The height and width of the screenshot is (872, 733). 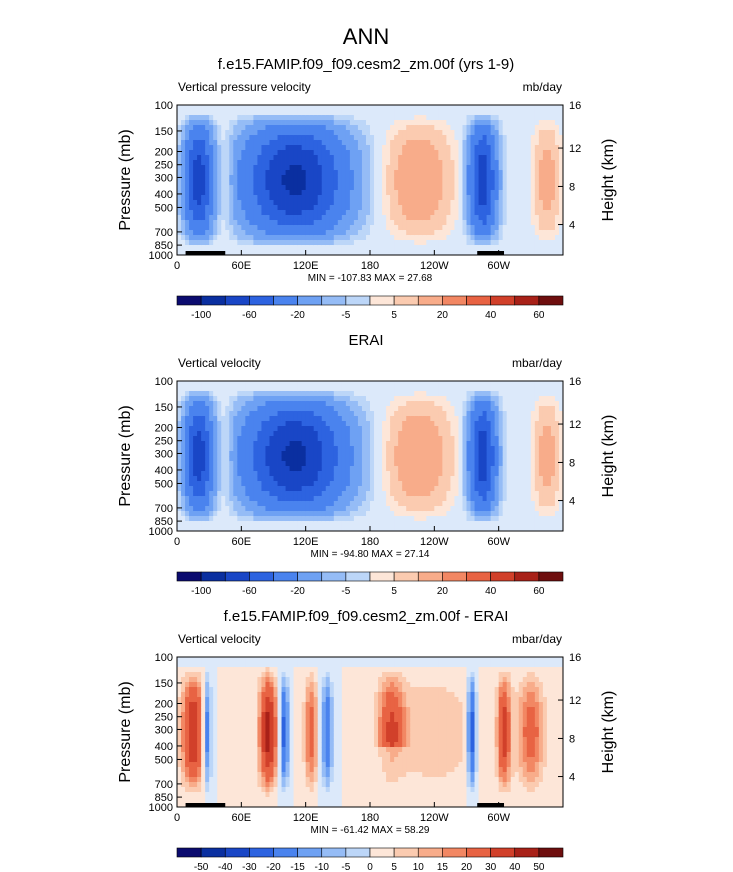 I want to click on colorbar-box, so click(x=551, y=300).